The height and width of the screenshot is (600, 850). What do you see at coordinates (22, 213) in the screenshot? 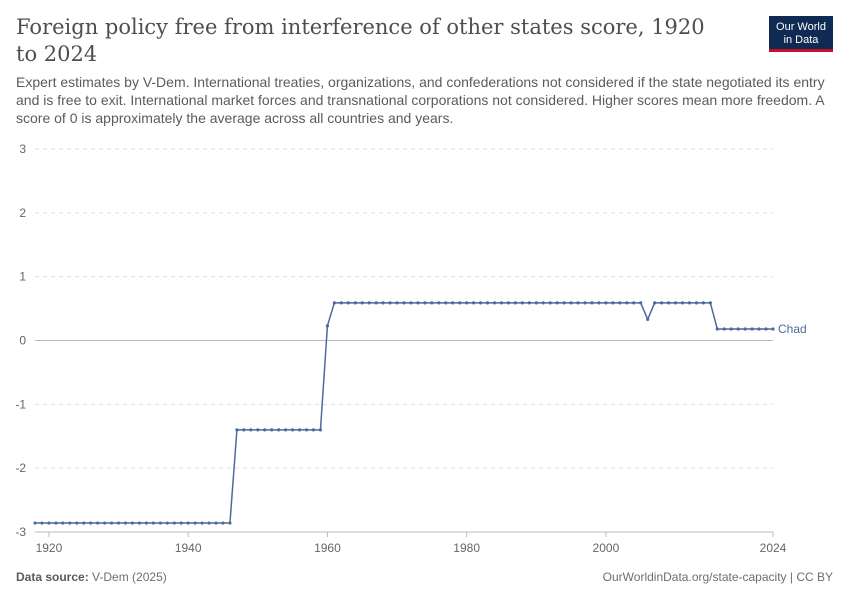
I see `y-tick-label: 2` at bounding box center [22, 213].